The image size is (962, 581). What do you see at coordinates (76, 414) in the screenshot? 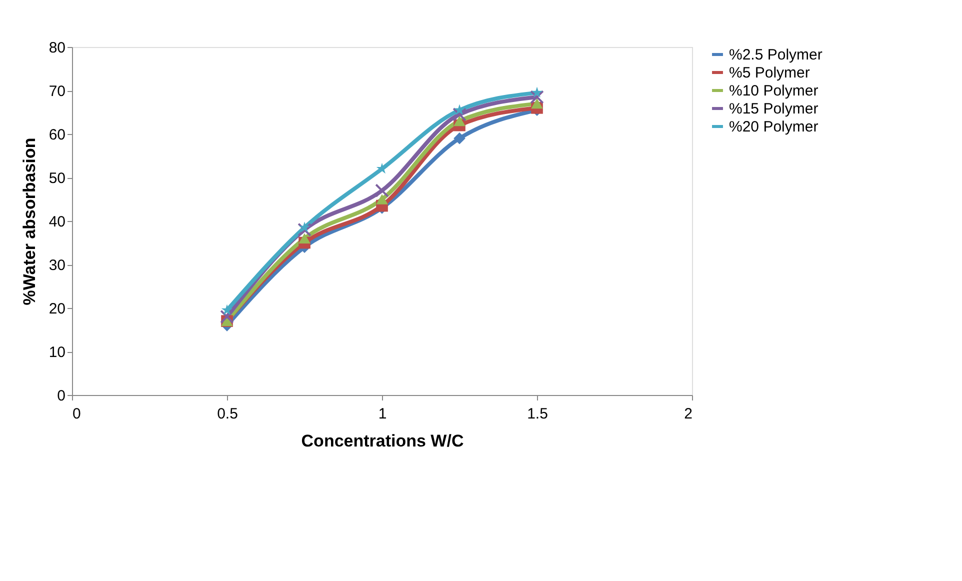
I see `x-tick-label: 0` at bounding box center [76, 414].